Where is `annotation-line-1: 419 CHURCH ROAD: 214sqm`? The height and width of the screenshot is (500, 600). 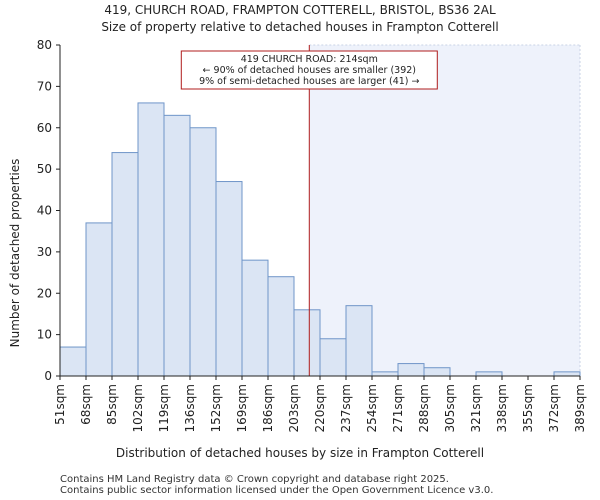 annotation-line-1: 419 CHURCH ROAD: 214sqm is located at coordinates (309, 59).